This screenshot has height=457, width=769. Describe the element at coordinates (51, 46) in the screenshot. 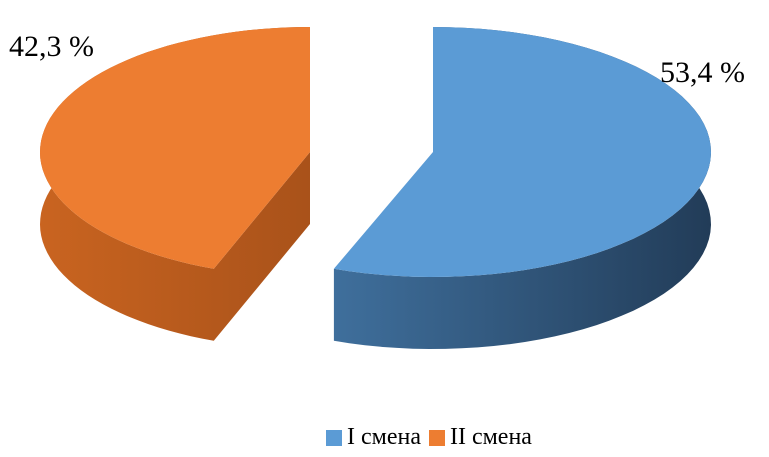

I see `data-label-ii-smena: 42,3 %` at that location.